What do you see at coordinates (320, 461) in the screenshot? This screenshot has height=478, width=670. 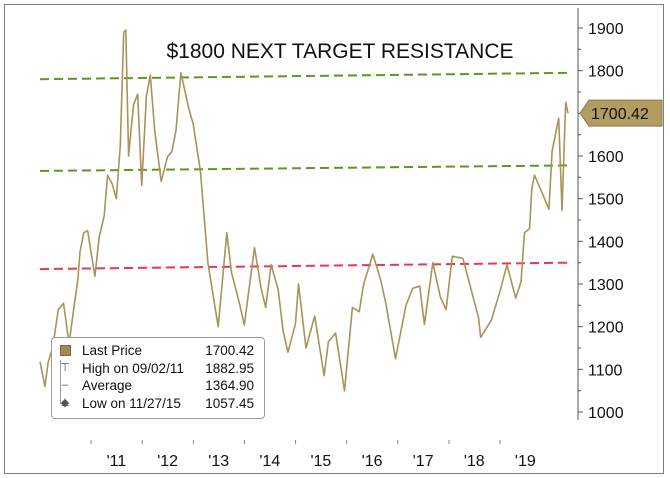 I see `x-tick-label: '15` at bounding box center [320, 461].